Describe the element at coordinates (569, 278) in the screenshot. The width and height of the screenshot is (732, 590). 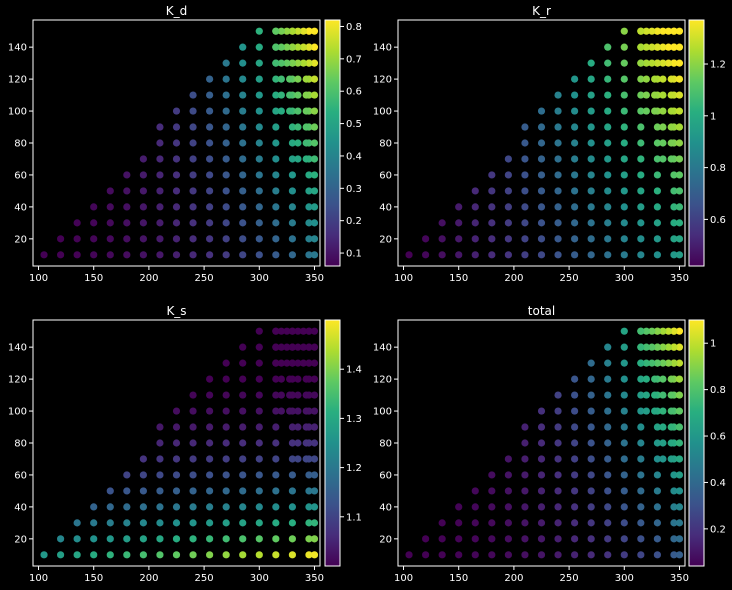
I see `x-tick-label: 250` at that location.